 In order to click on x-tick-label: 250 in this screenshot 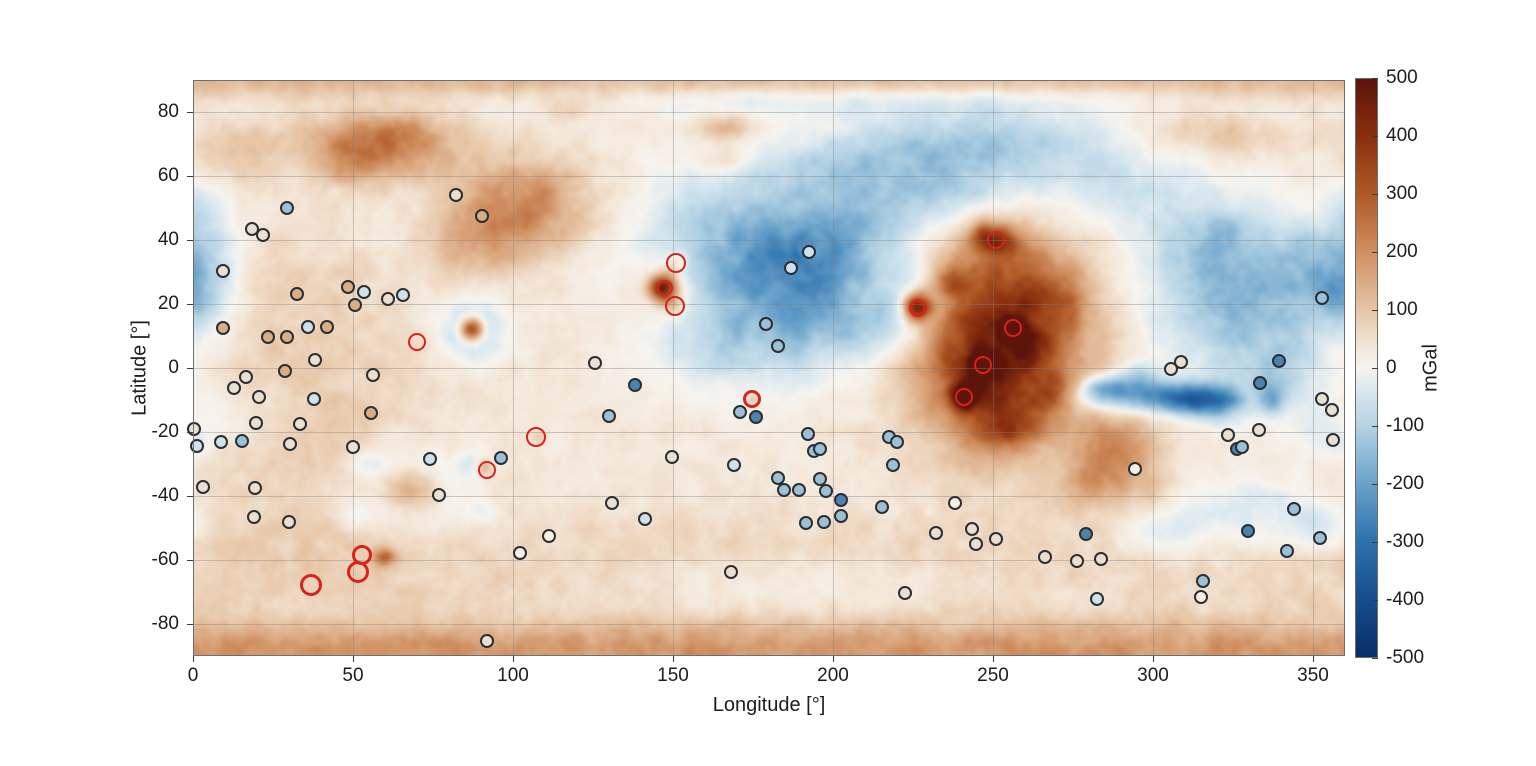, I will do `click(993, 675)`.